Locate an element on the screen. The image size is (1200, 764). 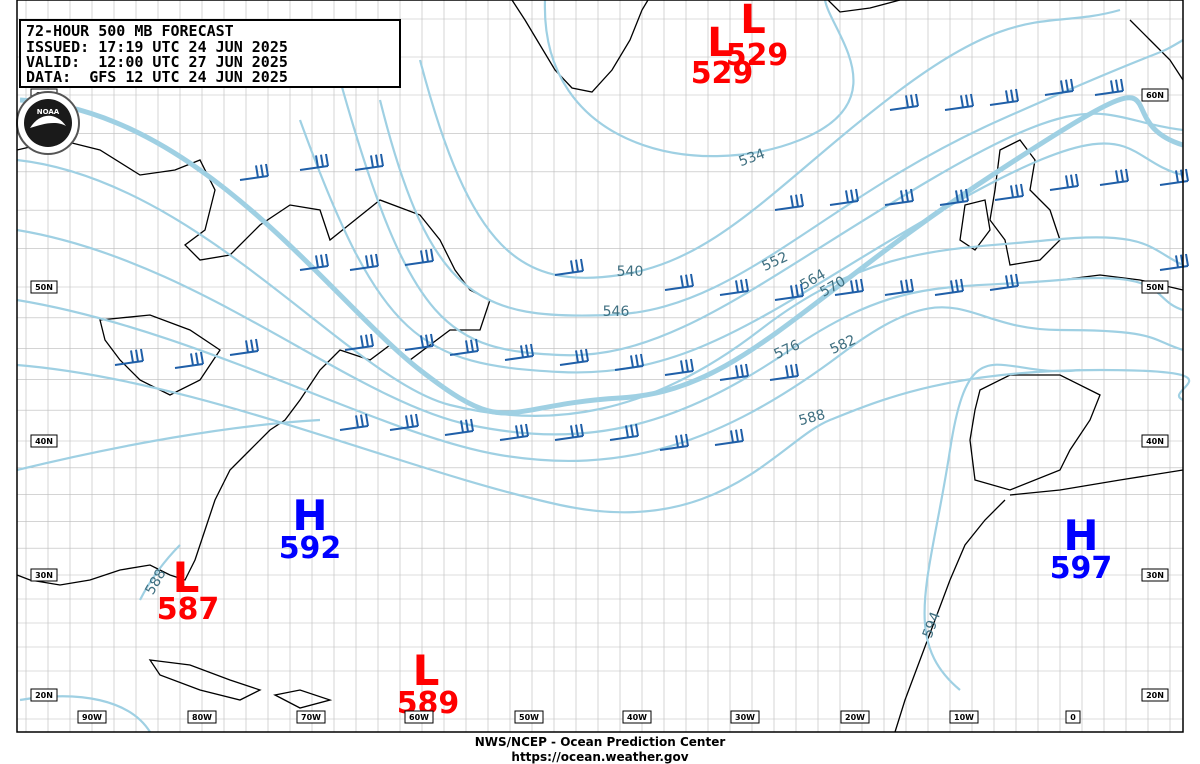
header-line: DATA: GFS 12 UTC 24 JUN 2025 is located at coordinates (157, 77).